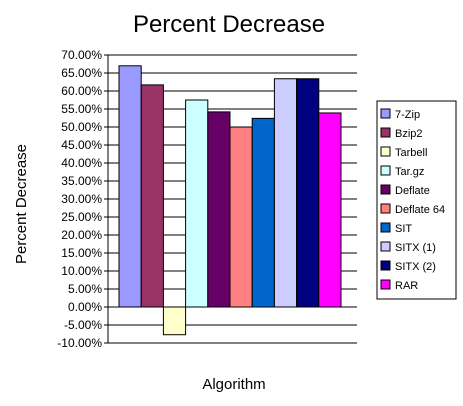 Image resolution: width=463 pixels, height=406 pixels. I want to click on y-tick-label: 20.00%, so click(81, 235).